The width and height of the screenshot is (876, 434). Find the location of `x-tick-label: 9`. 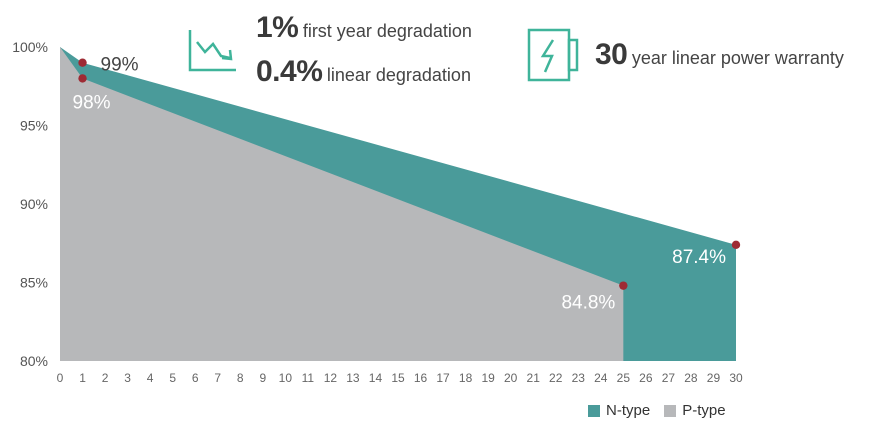

x-tick-label: 9 is located at coordinates (262, 378).